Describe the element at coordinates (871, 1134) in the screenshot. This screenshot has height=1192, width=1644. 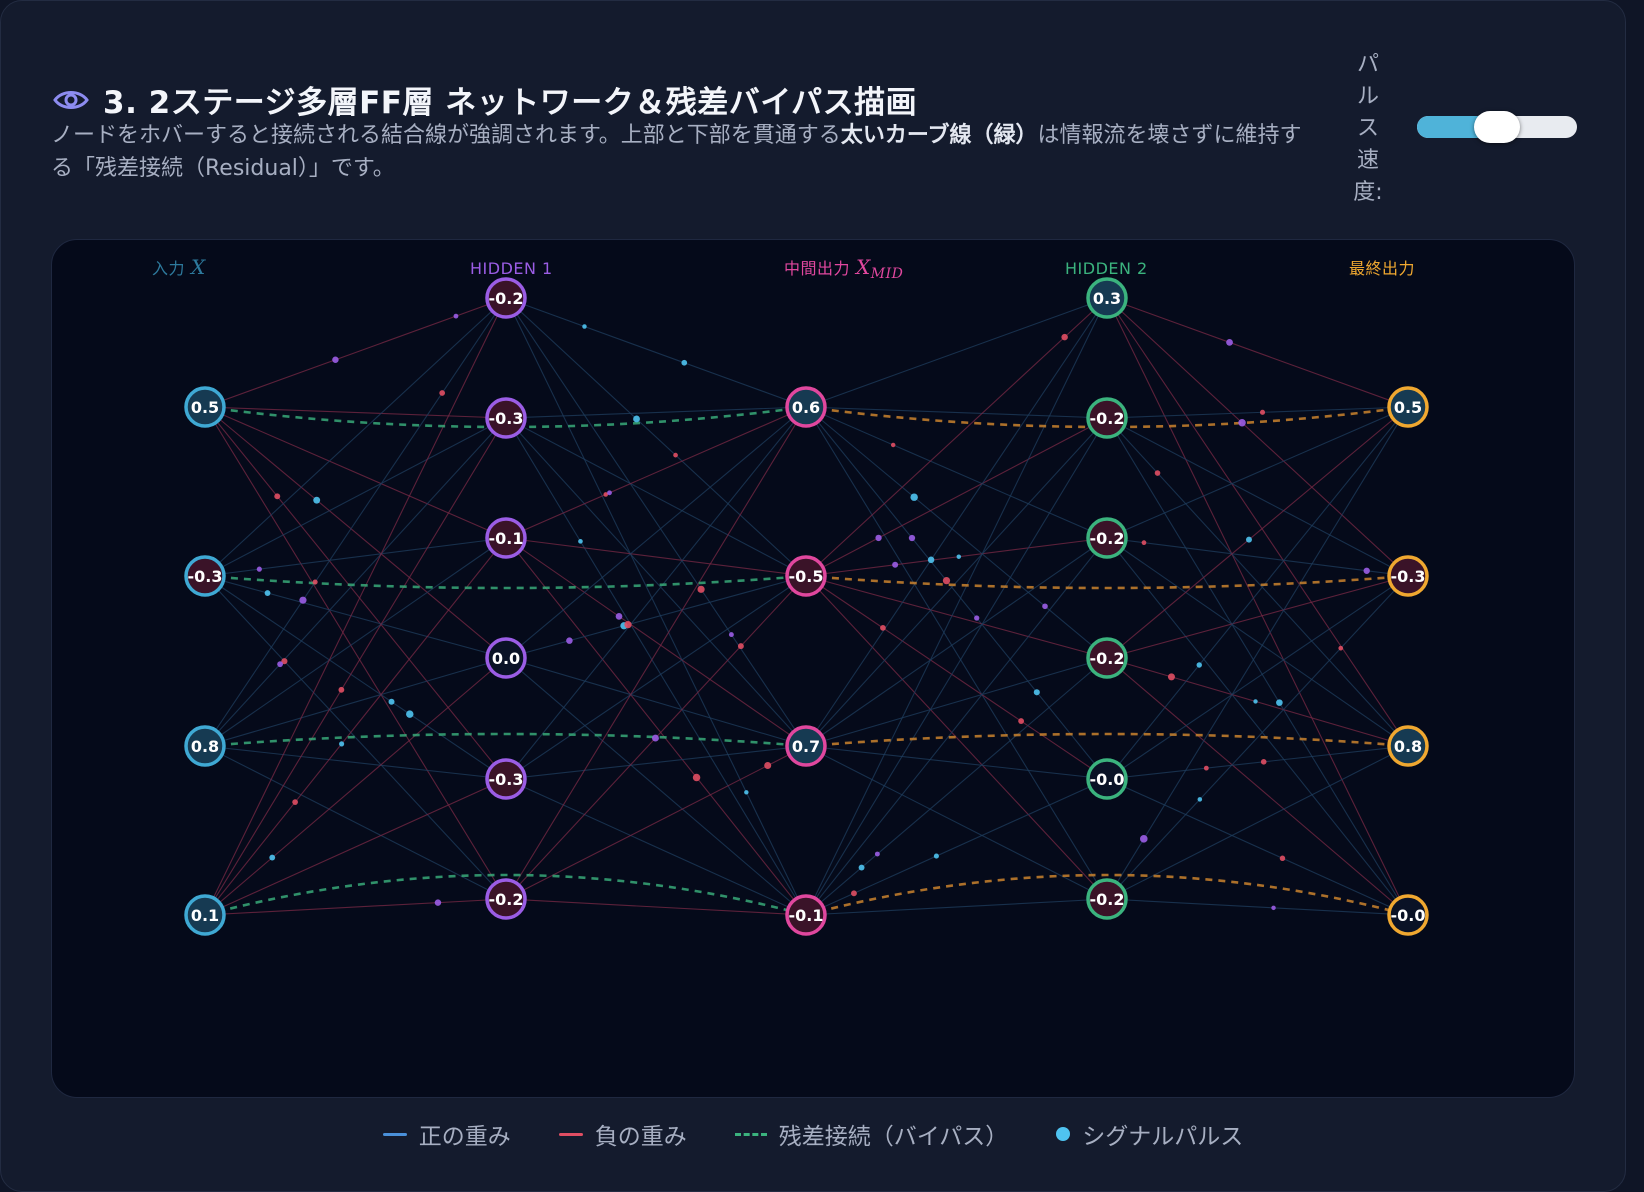
I see `legend-residual: 残差接続（バイパス）` at that location.